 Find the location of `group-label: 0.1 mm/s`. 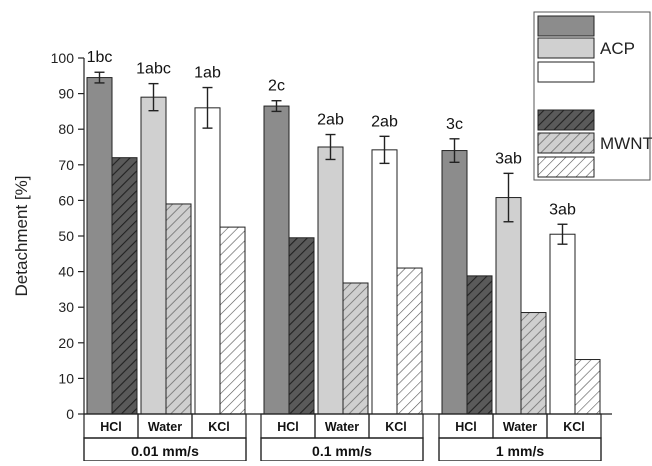

group-label: 0.1 mm/s is located at coordinates (342, 451).